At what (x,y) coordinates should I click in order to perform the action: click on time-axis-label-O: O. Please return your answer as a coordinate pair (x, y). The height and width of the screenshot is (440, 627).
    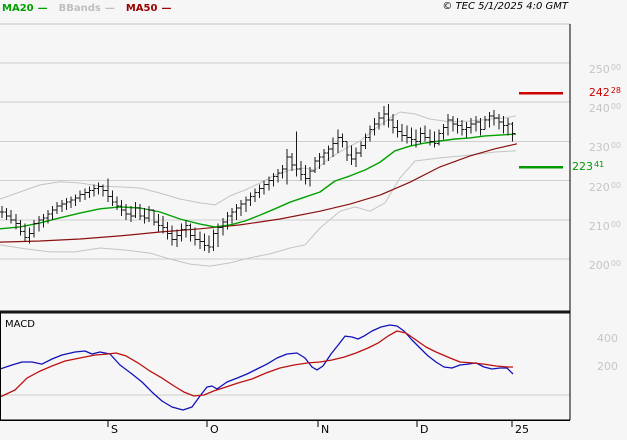
    Looking at the image, I should click on (214, 429).